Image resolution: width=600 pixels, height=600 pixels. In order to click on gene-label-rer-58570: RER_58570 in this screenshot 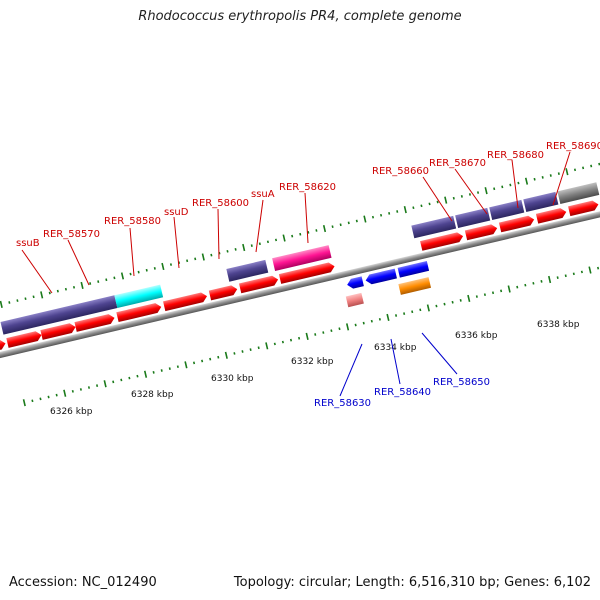, I will do `click(71, 234)`.